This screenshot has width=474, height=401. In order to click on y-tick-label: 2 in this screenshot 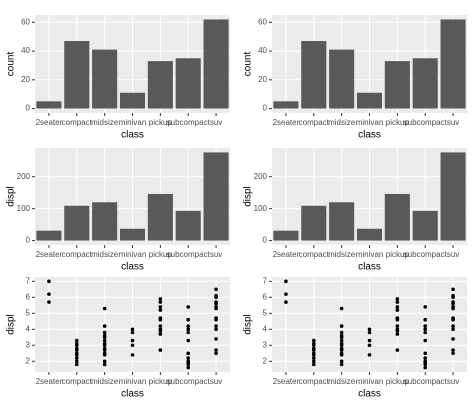, I will do `click(265, 360)`.